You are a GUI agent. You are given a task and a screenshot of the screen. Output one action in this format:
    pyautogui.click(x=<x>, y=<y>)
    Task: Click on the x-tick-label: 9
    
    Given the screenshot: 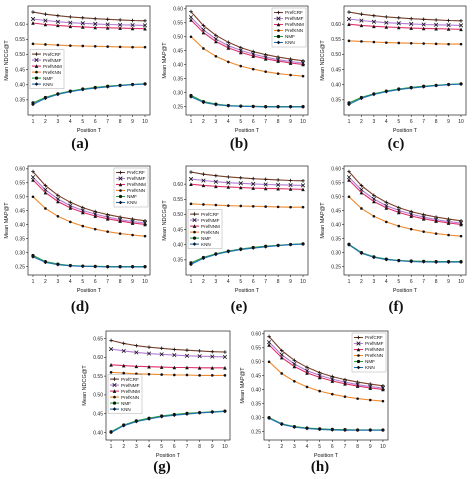 What is the action you would take?
    pyautogui.click(x=290, y=122)
    